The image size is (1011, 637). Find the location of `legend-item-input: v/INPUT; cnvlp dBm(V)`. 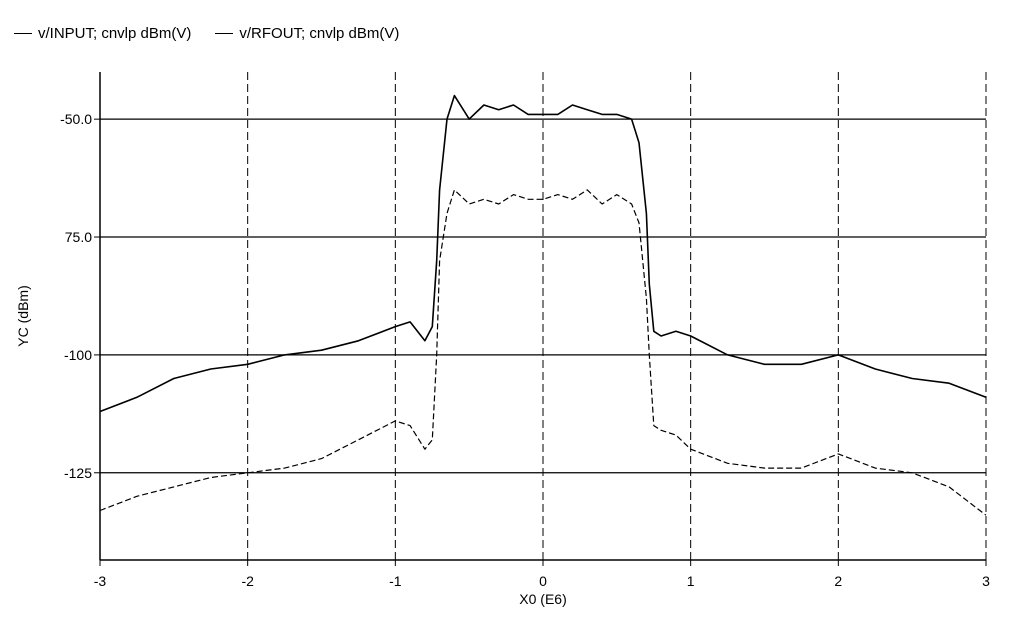

legend-item-input: v/INPUT; cnvlp dBm(V) is located at coordinates (102, 33).